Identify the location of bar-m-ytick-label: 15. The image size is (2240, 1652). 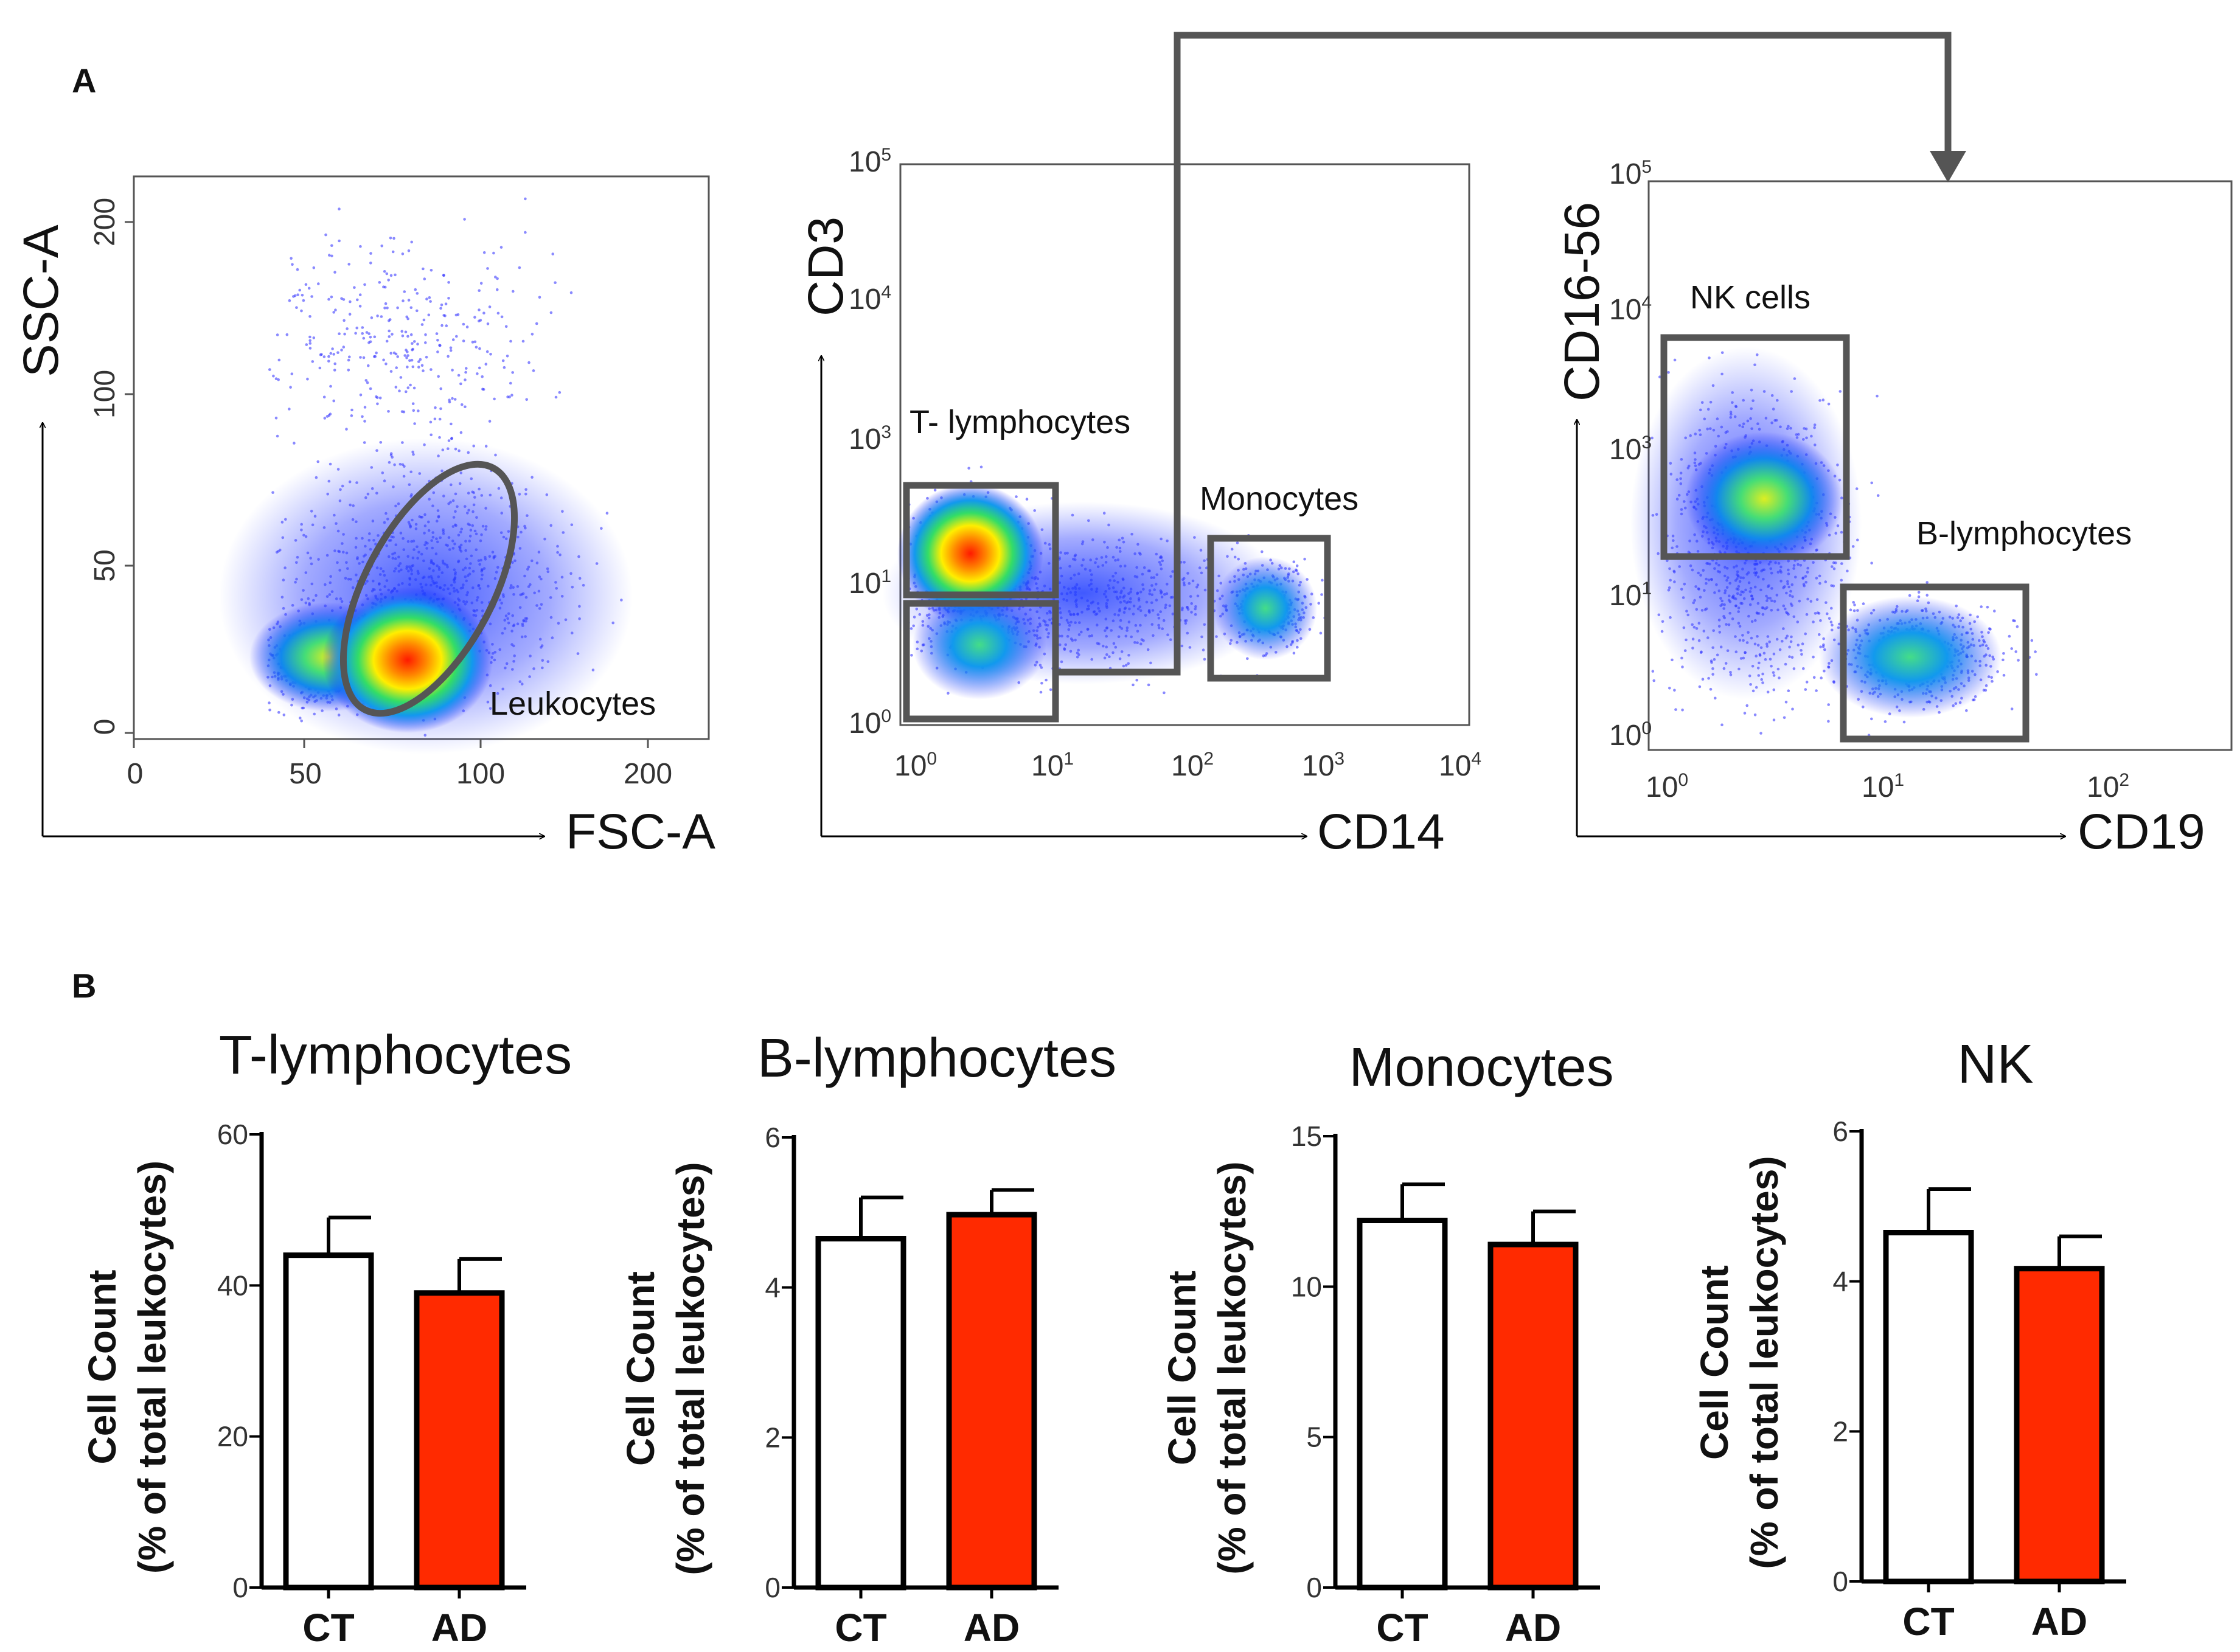
(1307, 1136).